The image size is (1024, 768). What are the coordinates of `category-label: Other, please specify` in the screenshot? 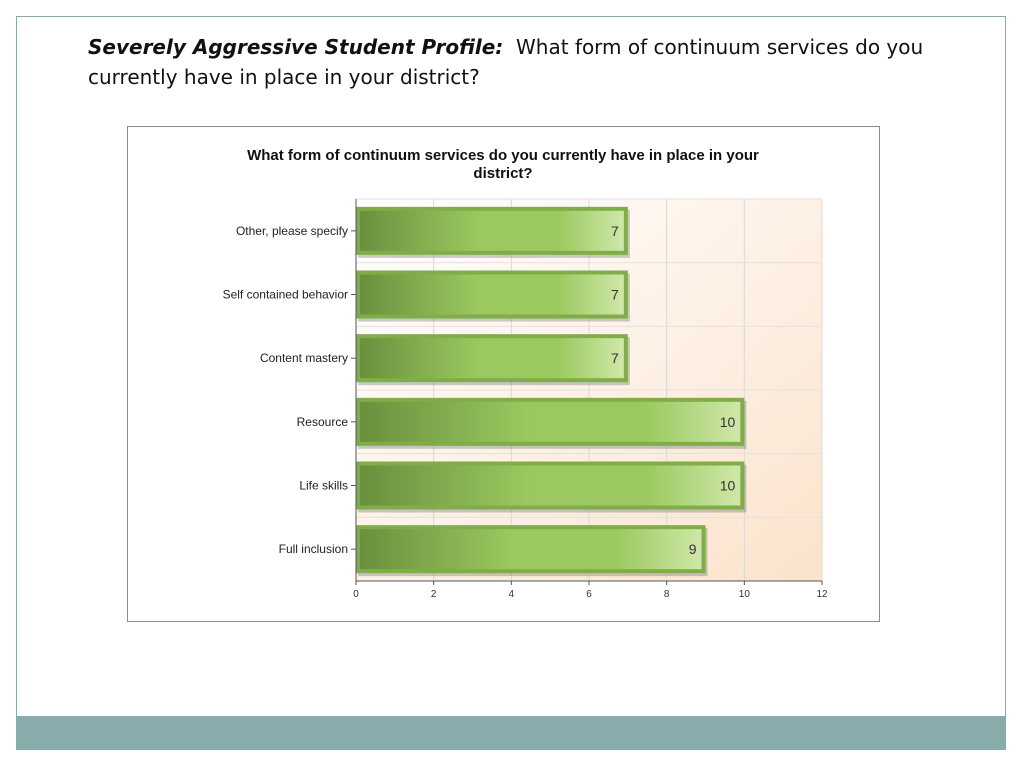 It's located at (292, 231).